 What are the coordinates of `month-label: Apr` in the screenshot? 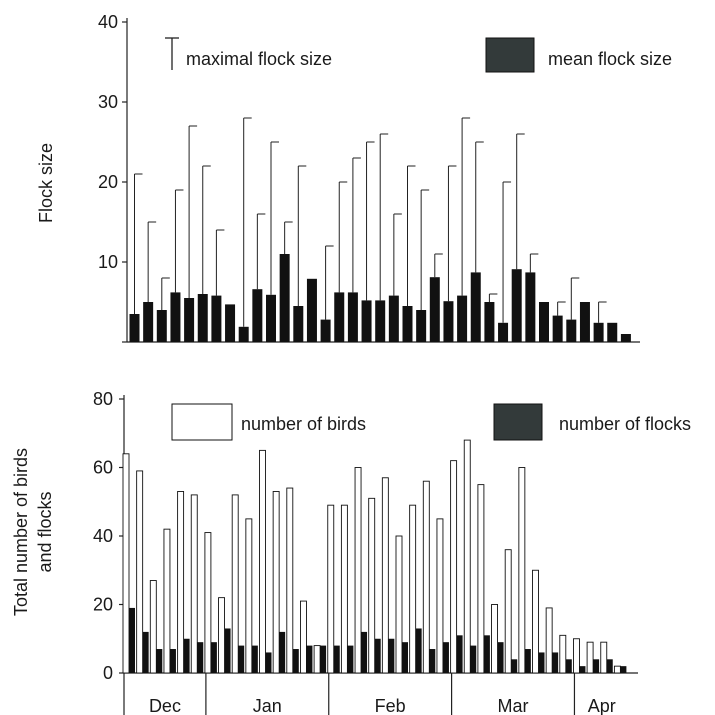 It's located at (602, 705).